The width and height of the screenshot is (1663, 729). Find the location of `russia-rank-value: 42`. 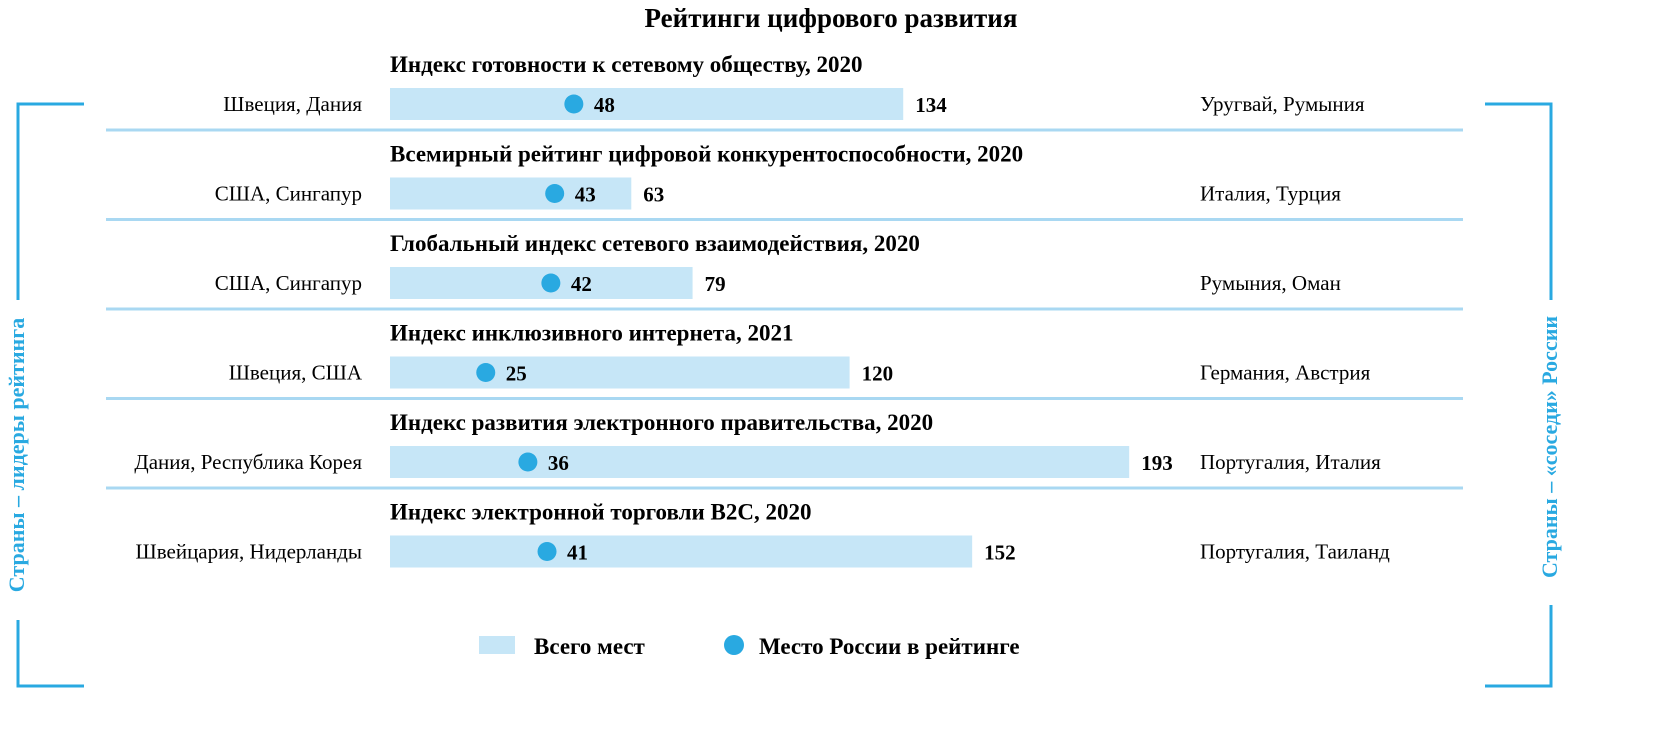

russia-rank-value: 42 is located at coordinates (581, 284).